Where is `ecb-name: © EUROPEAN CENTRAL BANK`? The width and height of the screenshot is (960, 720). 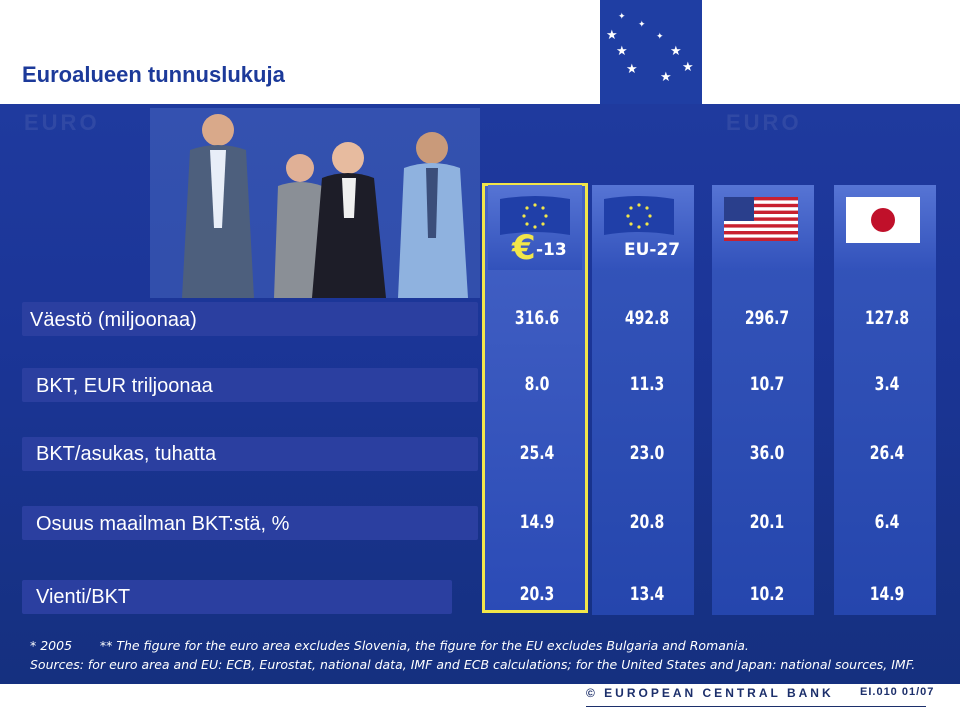 ecb-name: © EUROPEAN CENTRAL BANK is located at coordinates (710, 693).